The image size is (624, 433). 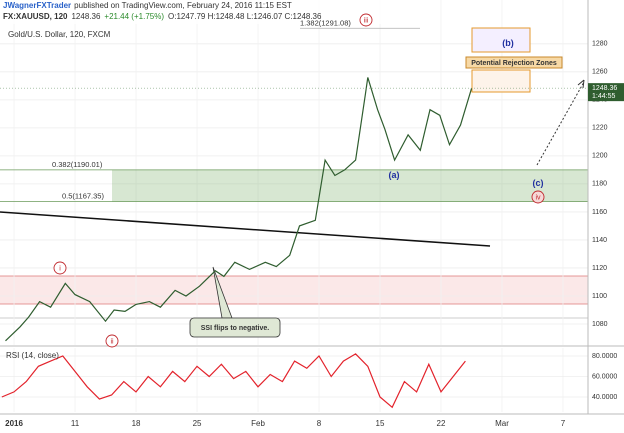 What do you see at coordinates (258, 423) in the screenshot?
I see `x-tick-label: Feb` at bounding box center [258, 423].